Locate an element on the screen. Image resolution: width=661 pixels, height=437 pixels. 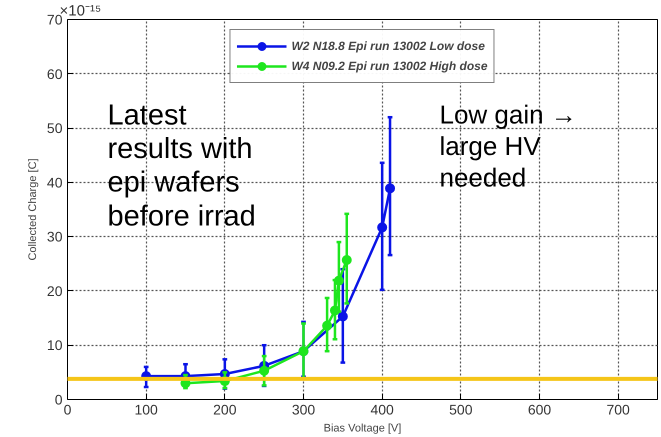
x-axis-title: Bias Voltage [V] is located at coordinates (363, 428).